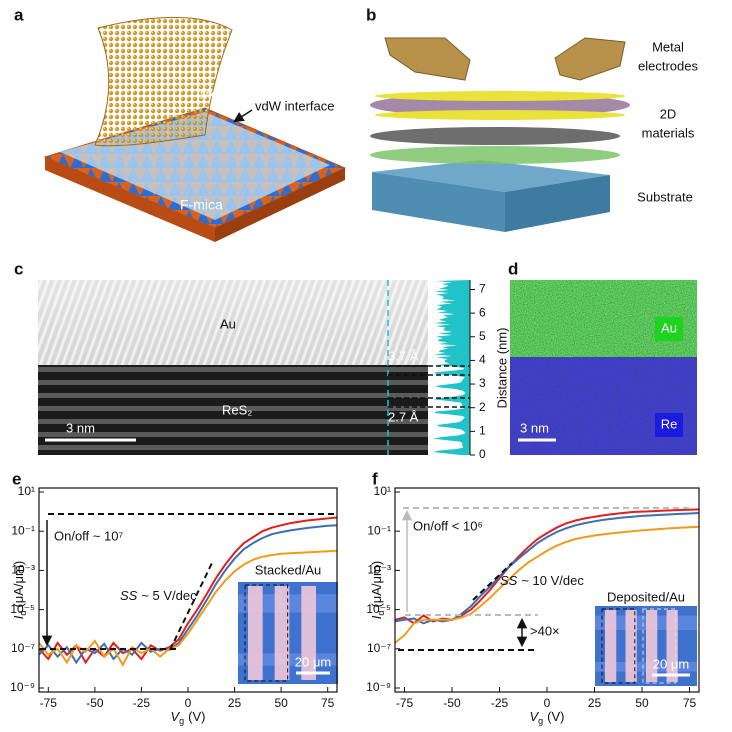 The height and width of the screenshot is (732, 732). Describe the element at coordinates (288, 569) in the screenshot. I see `inset-title: Stacked/Au` at that location.